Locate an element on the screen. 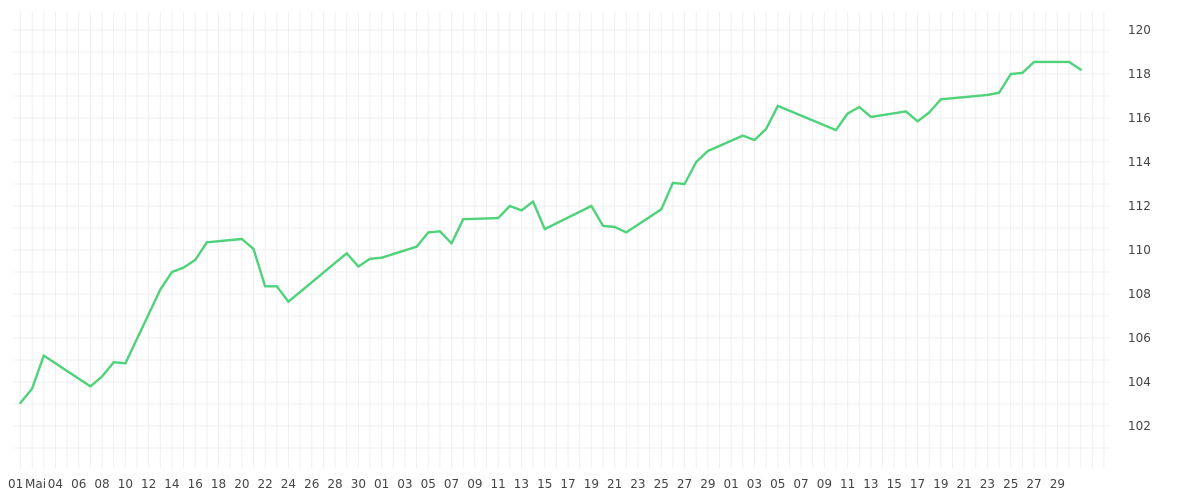  y-tick-label: 120 is located at coordinates (1139, 30).